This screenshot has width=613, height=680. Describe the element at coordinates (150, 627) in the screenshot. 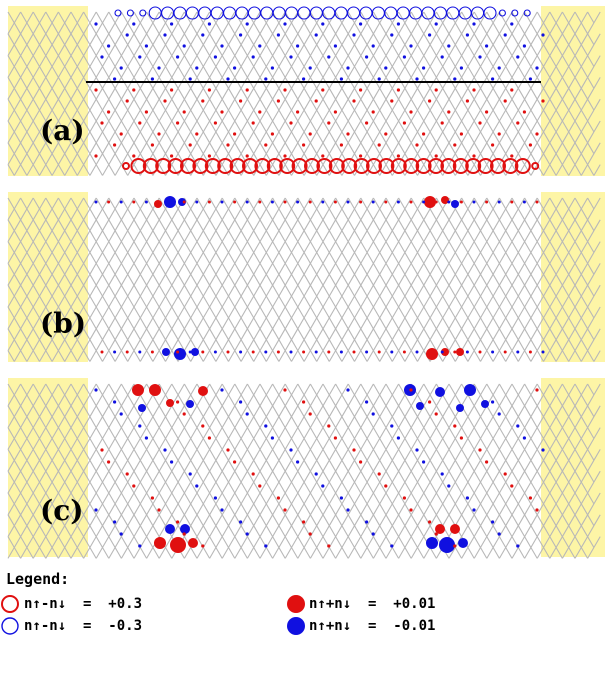

I see `legend-item-spin-negative: n↑-n↓ = -0.3` at that location.